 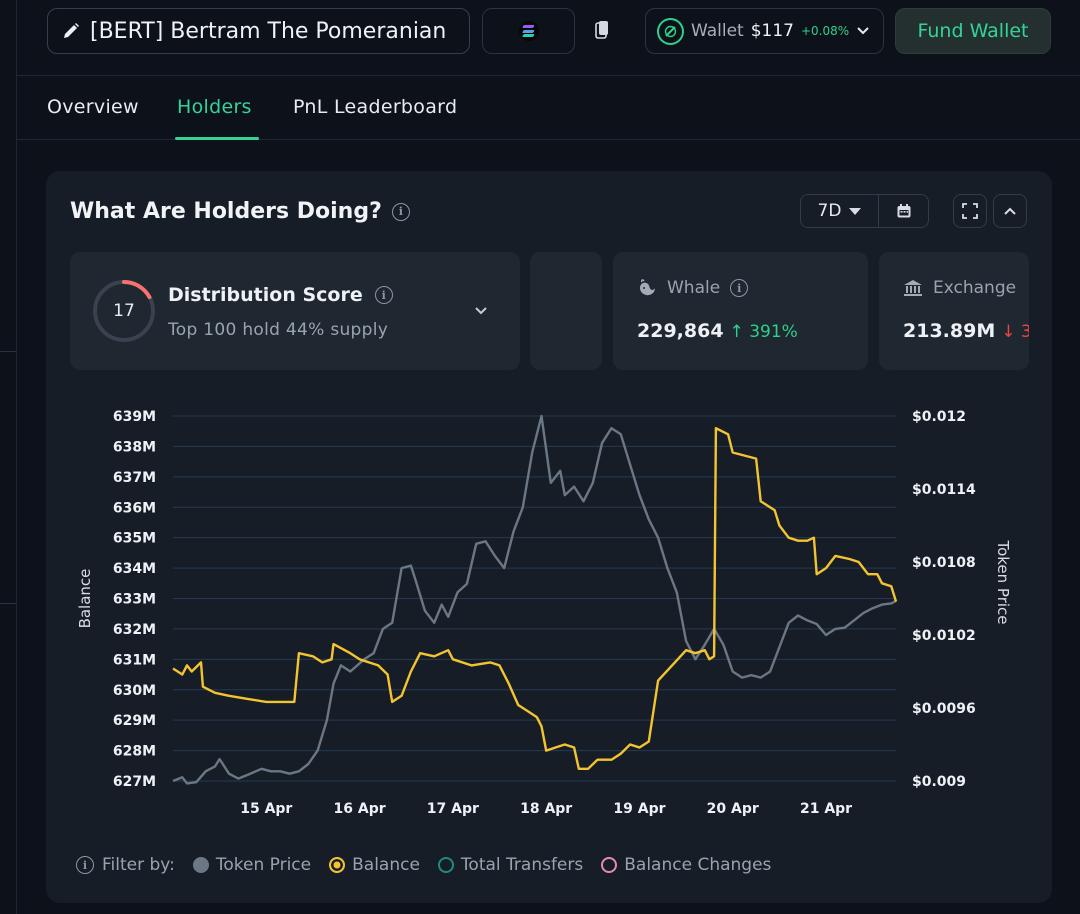 I want to click on token-name-field: [BERT] Bertram The Pomeranian, so click(x=258, y=31).